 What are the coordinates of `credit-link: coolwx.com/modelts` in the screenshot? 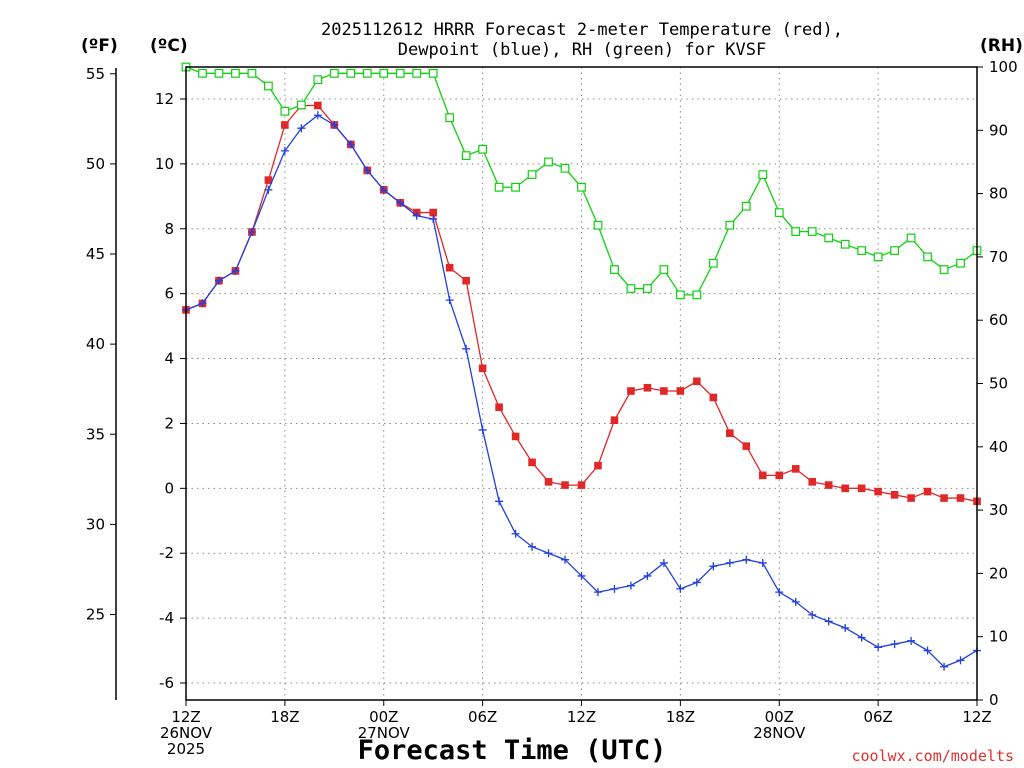 It's located at (932, 756).